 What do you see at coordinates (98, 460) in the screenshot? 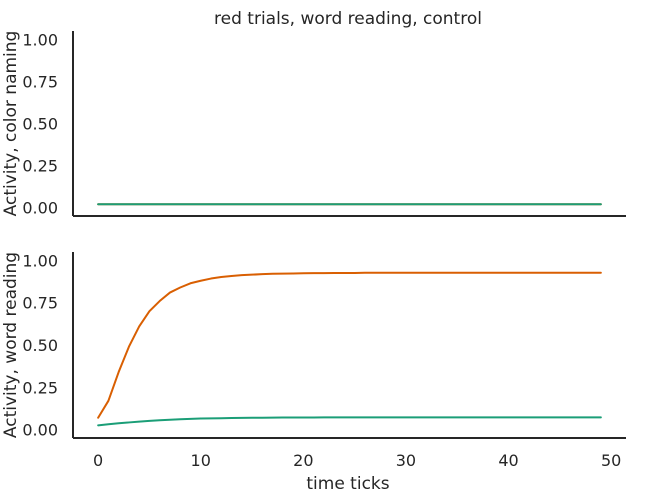
I see `x-tick-label: 0` at bounding box center [98, 460].